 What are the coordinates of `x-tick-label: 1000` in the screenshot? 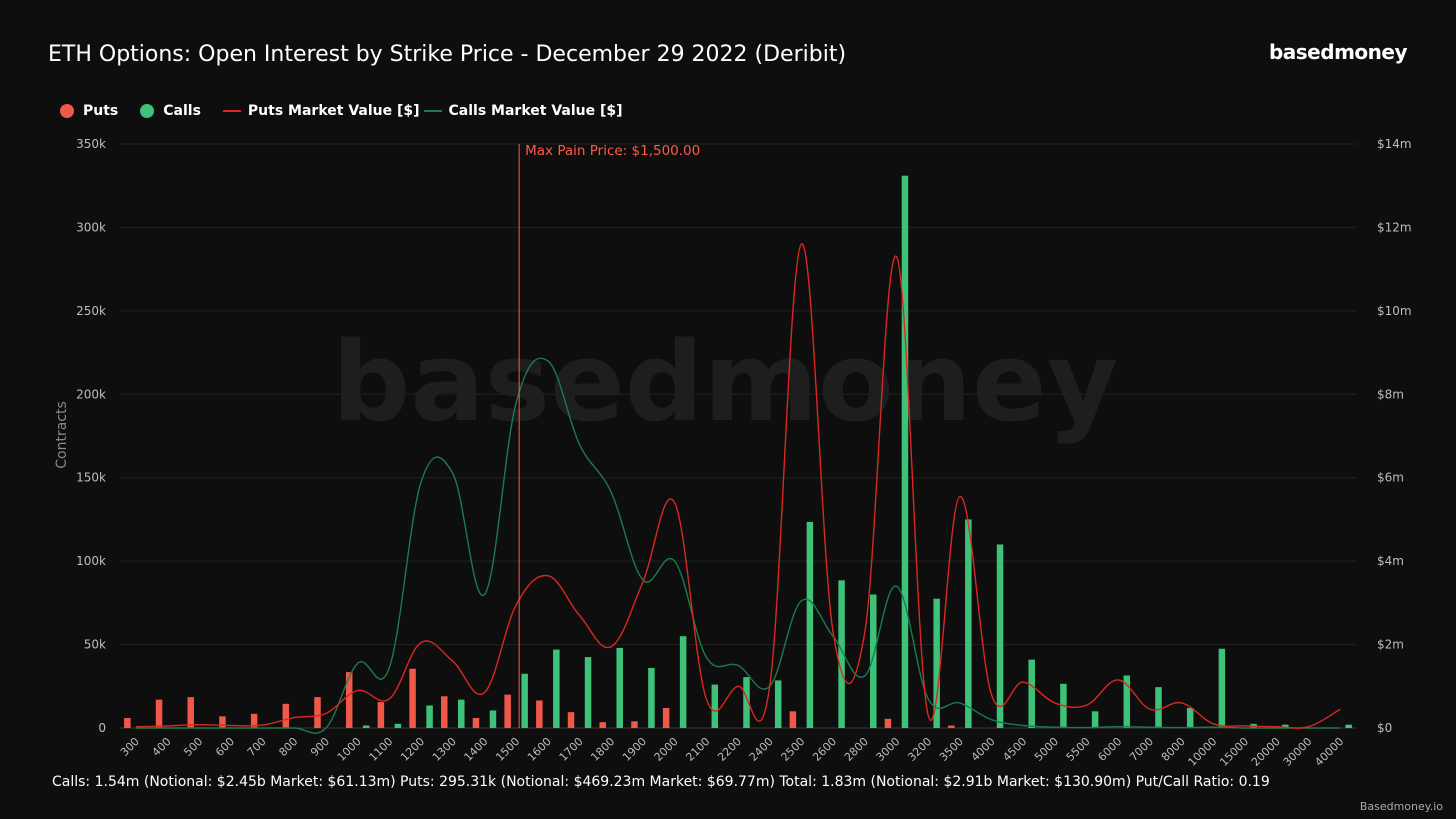 It's located at (349, 749).